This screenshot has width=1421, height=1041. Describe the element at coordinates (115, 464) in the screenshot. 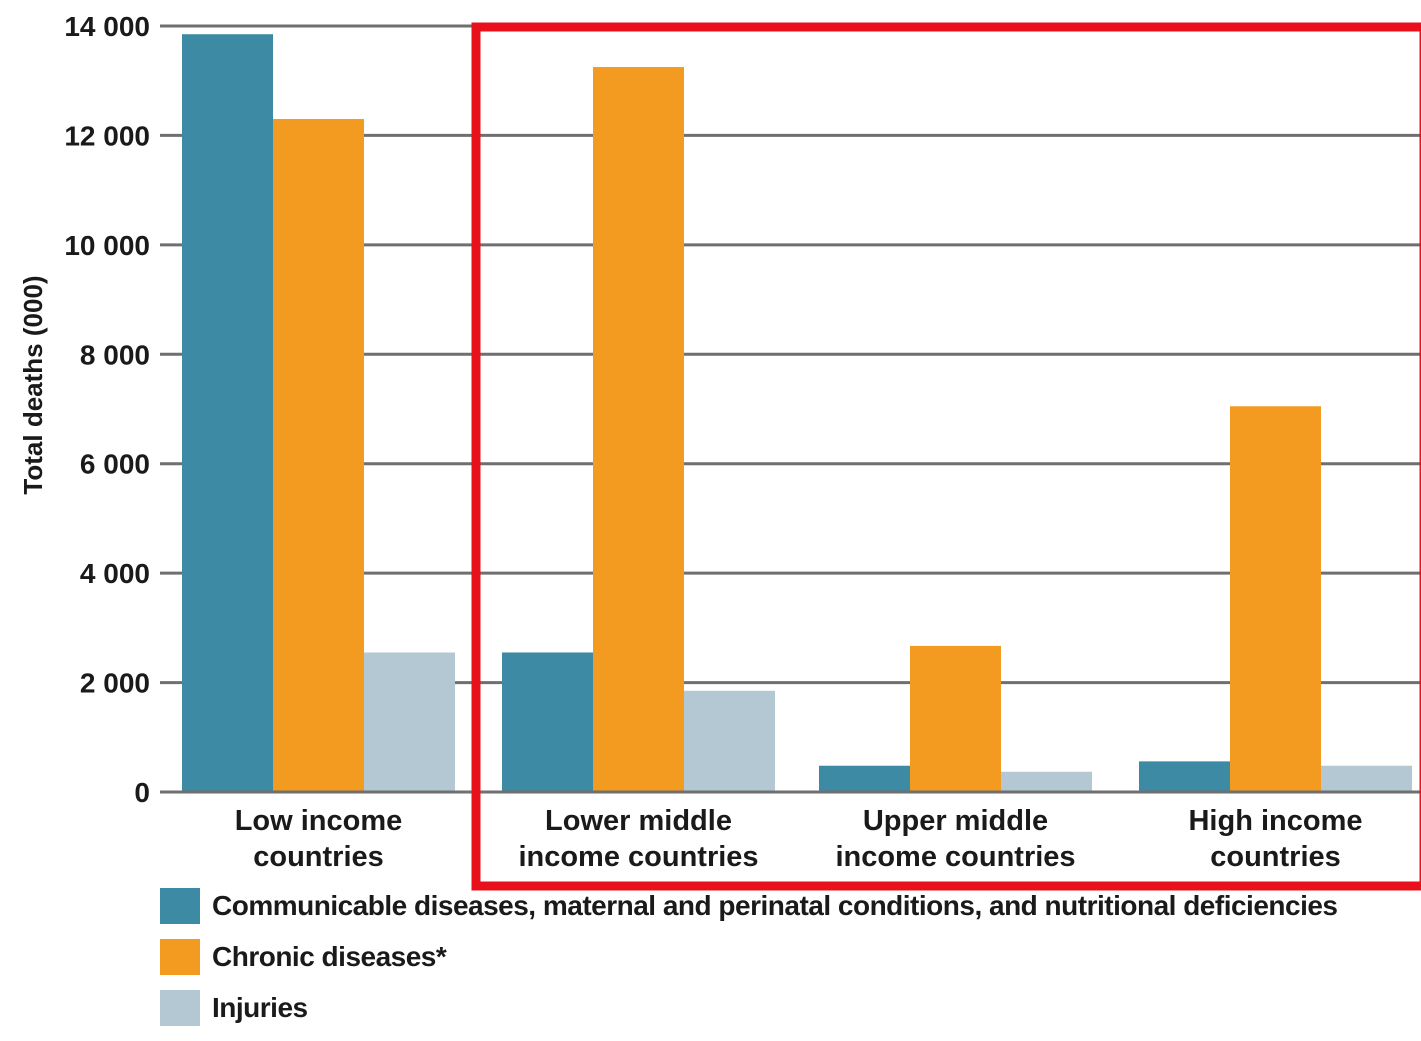

I see `y-tick-label: 6 000` at that location.